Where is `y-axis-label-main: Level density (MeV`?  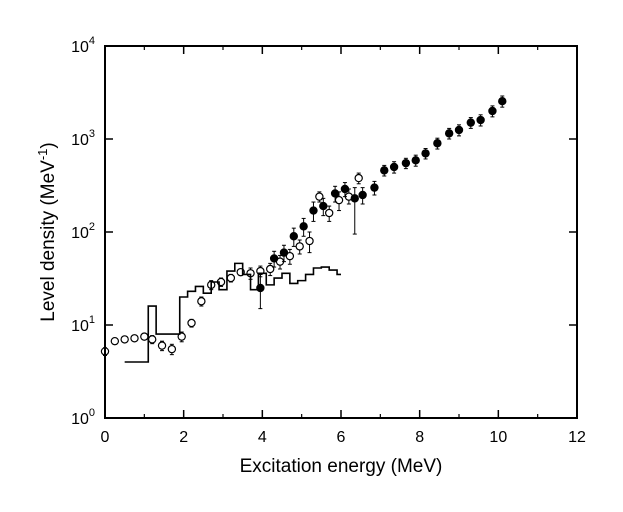
y-axis-label-main: Level density (MeV is located at coordinates (48, 241).